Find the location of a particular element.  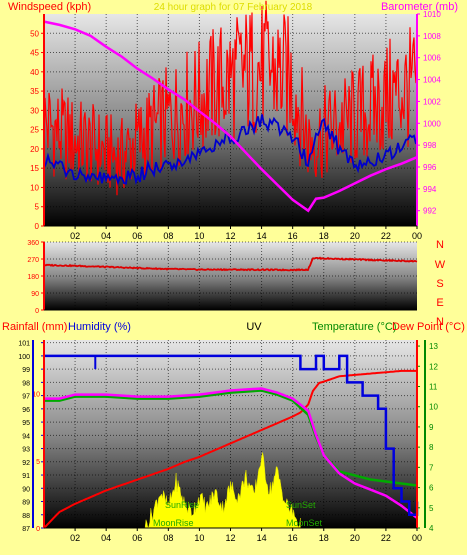

temperature-tick-label: 9 is located at coordinates (431, 427).